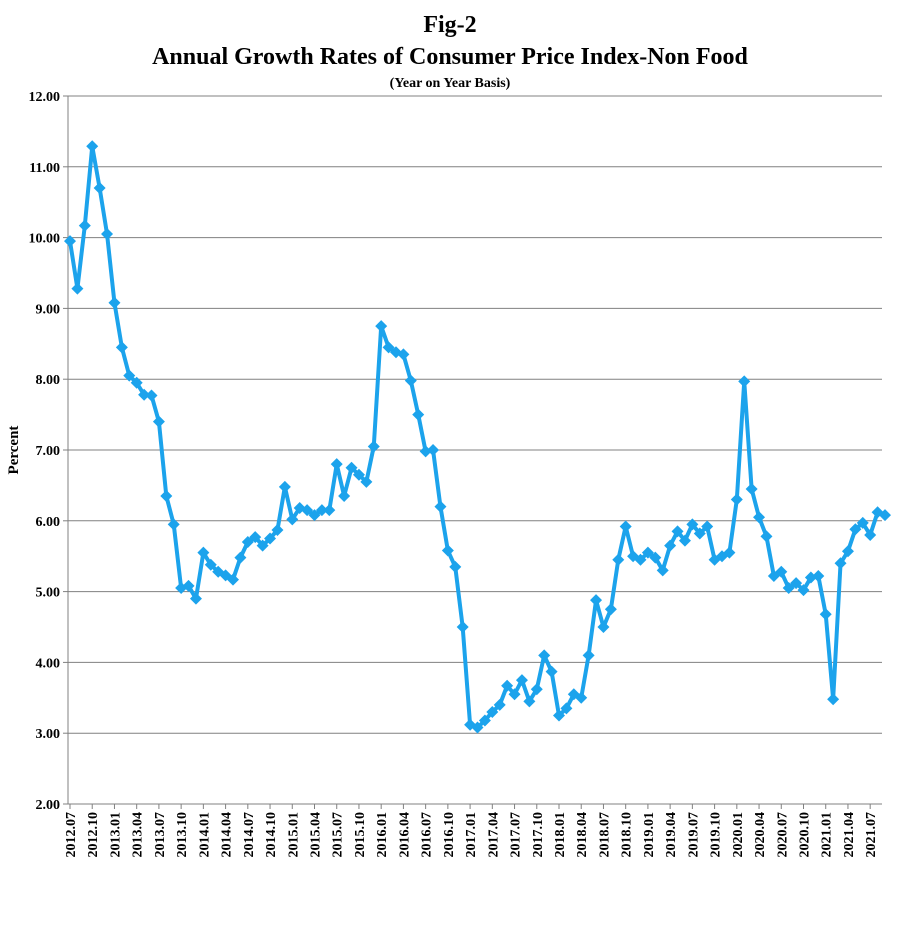 This screenshot has height=933, width=900. I want to click on y-tick-label: 3.00, so click(48, 734).